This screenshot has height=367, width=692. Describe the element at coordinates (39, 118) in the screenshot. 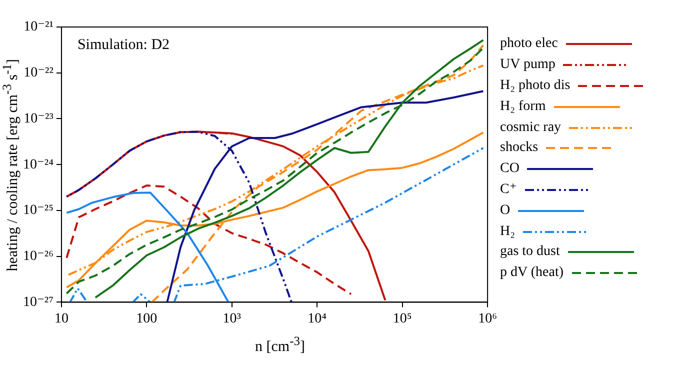

I see `y-tick-label: 10⁻²³` at that location.